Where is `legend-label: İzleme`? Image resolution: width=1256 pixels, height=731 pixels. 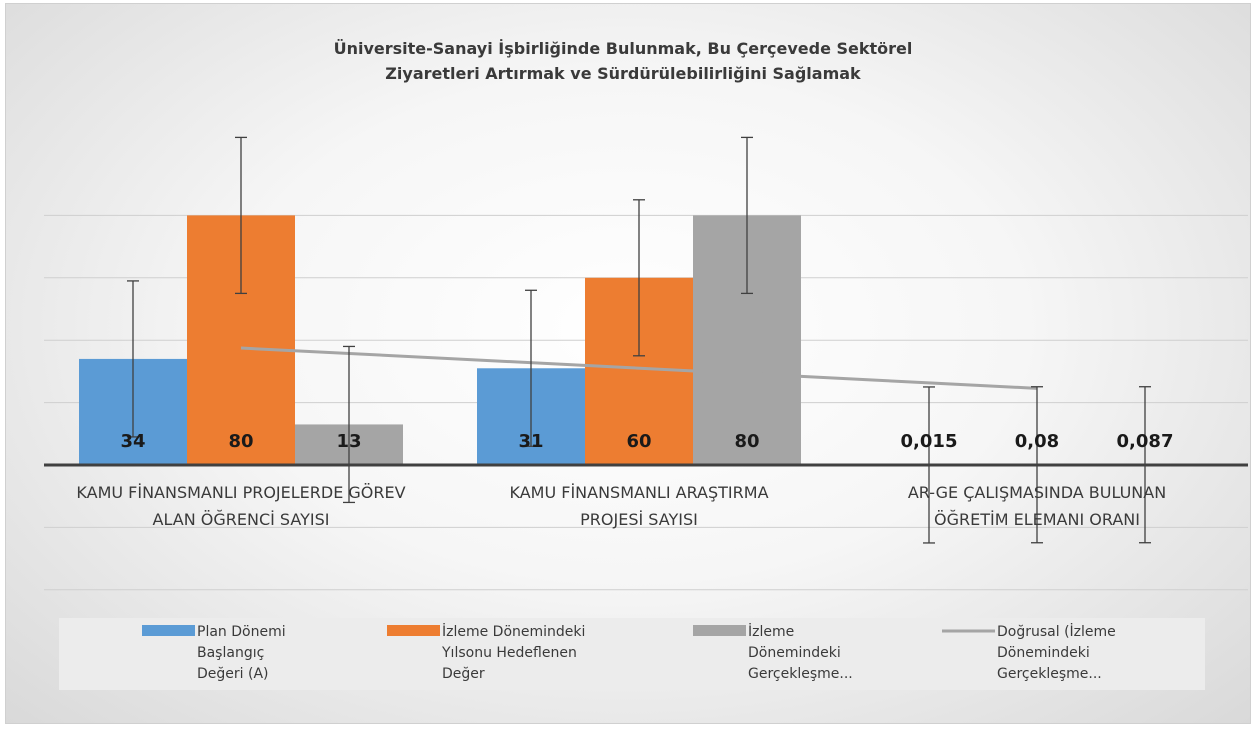 legend-label: İzleme is located at coordinates (771, 631).